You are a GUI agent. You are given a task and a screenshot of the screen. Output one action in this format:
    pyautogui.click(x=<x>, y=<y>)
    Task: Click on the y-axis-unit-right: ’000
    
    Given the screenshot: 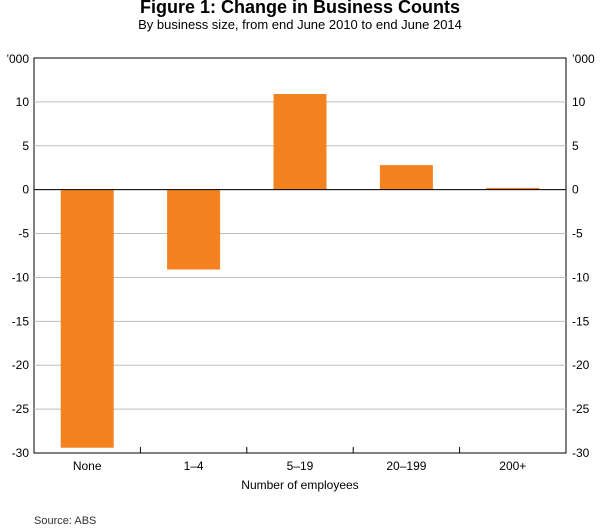 What is the action you would take?
    pyautogui.click(x=583, y=59)
    